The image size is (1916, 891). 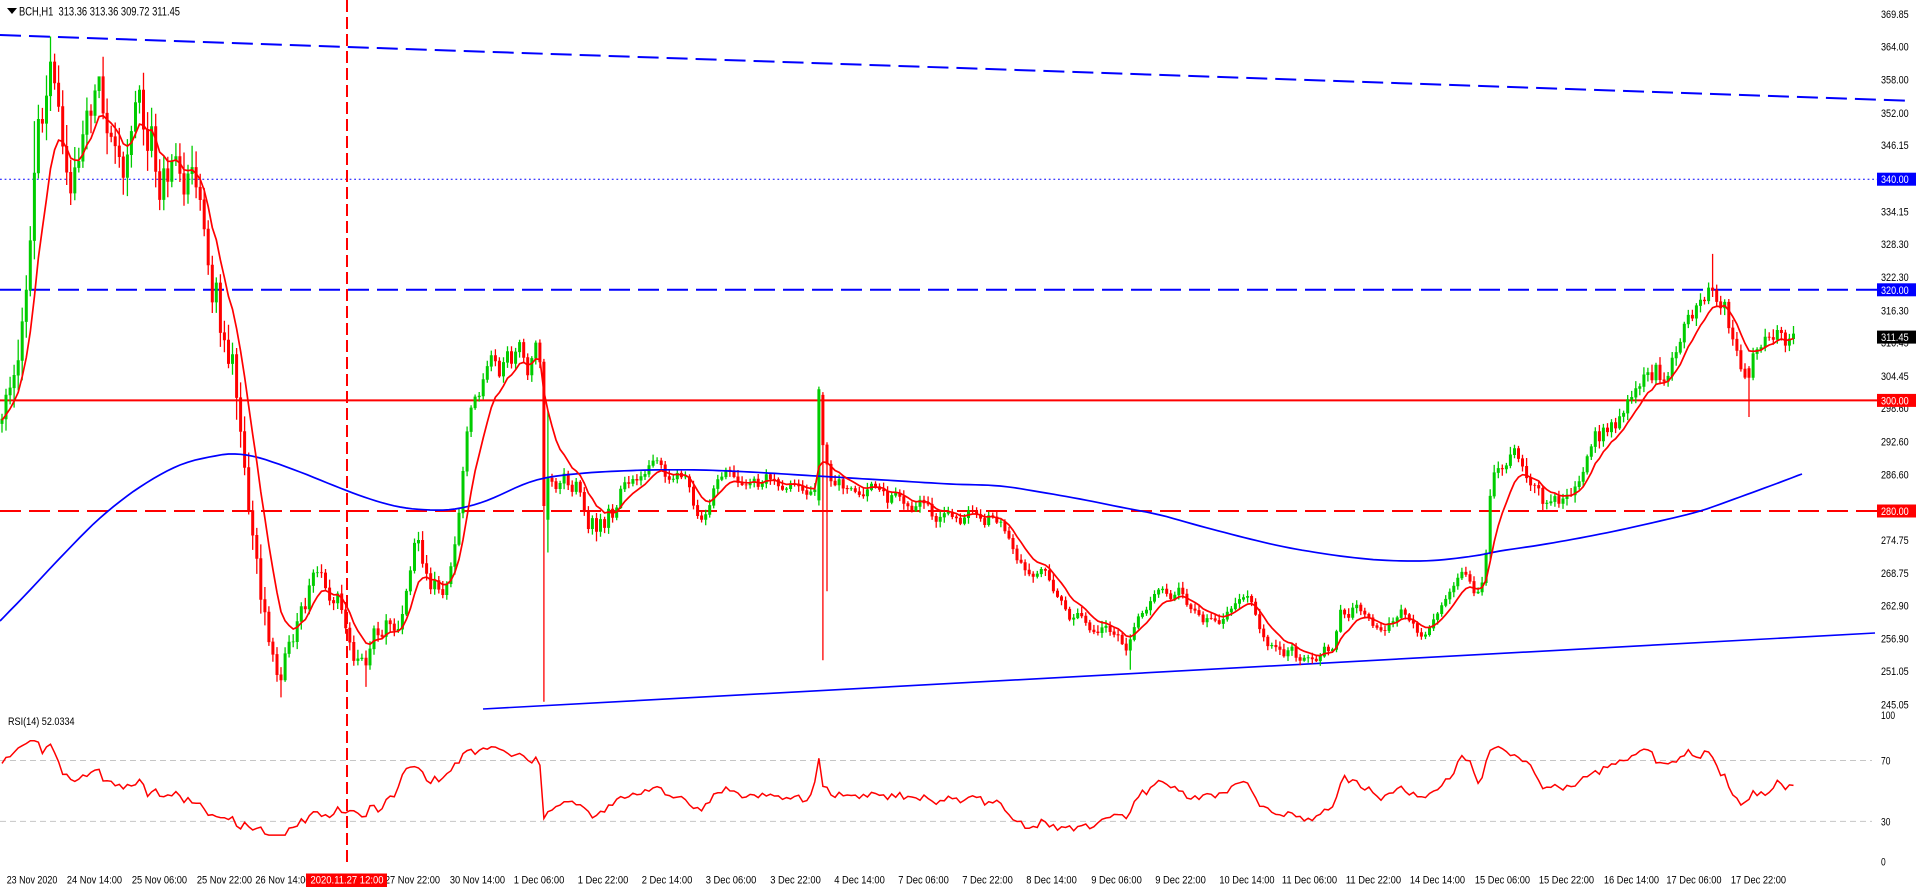 I want to click on svg-text: 292.60, so click(x=1895, y=442).